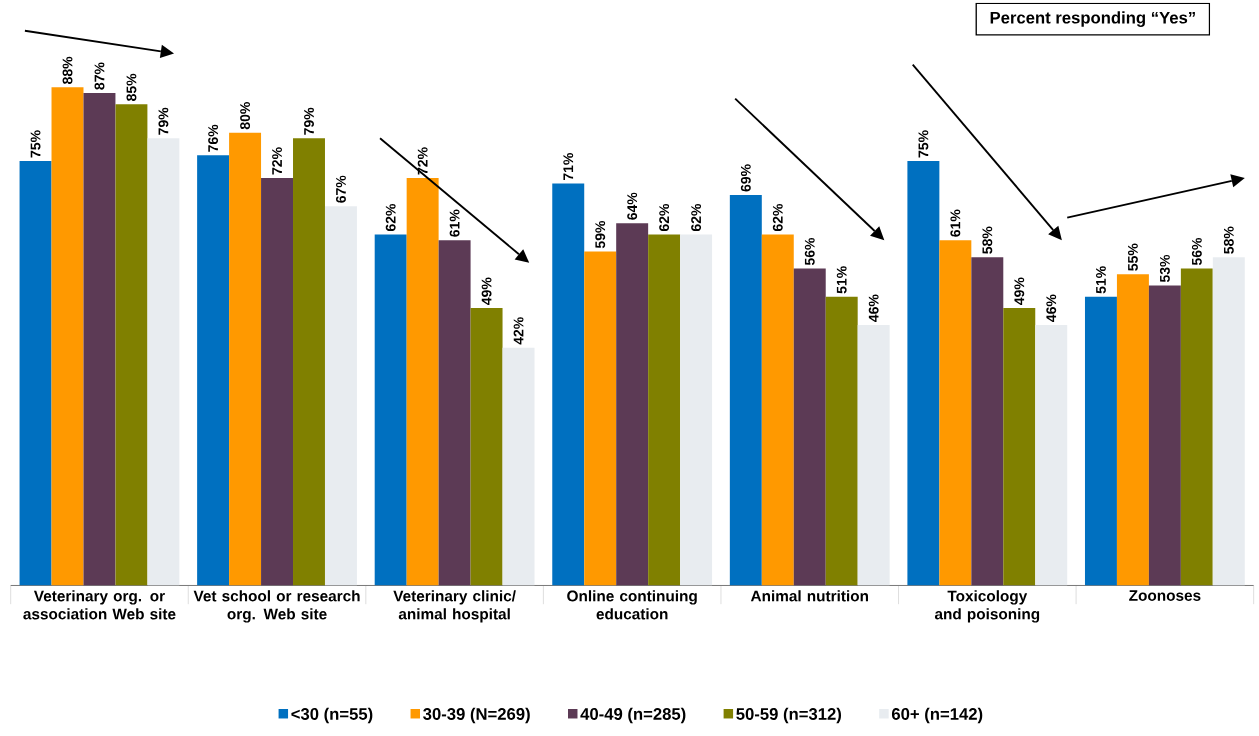 The width and height of the screenshot is (1259, 736). What do you see at coordinates (131, 87) in the screenshot?
I see `data-label: 85%` at bounding box center [131, 87].